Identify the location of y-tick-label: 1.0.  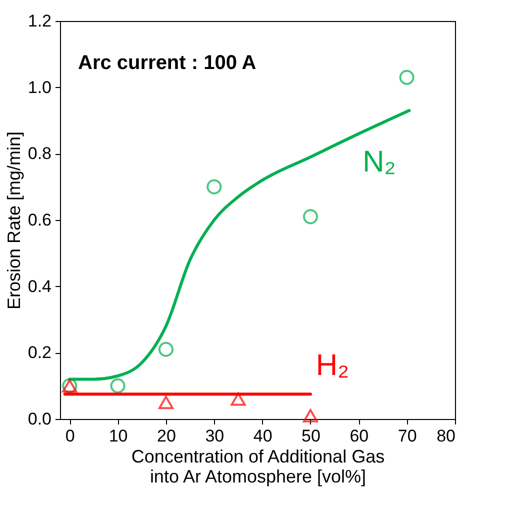
(40, 87).